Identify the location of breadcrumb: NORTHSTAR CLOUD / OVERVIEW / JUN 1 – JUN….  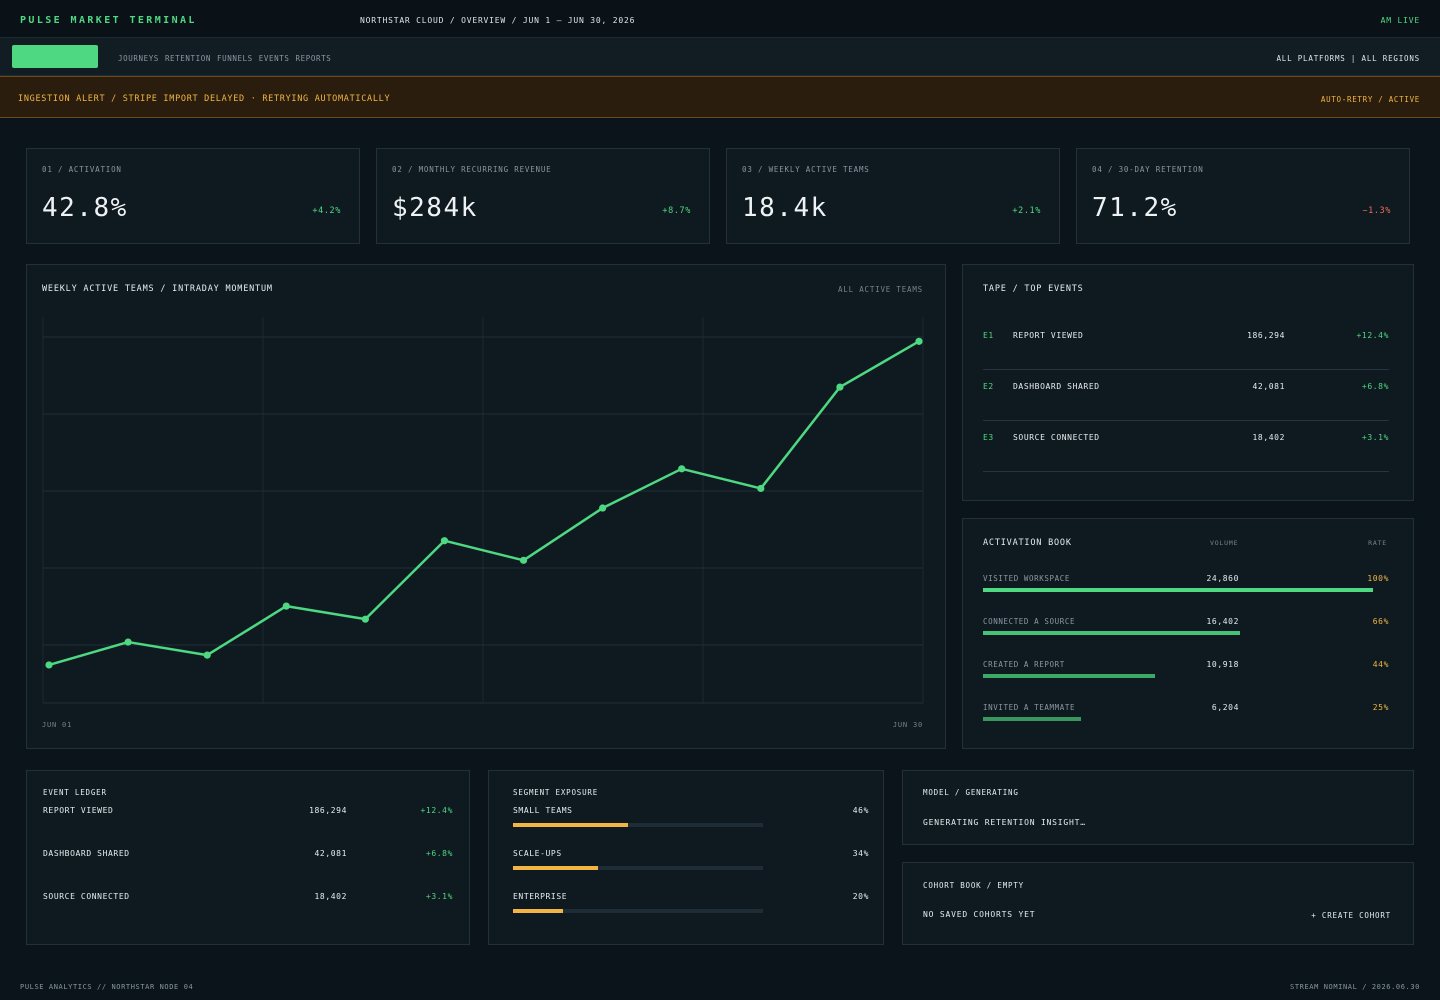
(498, 20).